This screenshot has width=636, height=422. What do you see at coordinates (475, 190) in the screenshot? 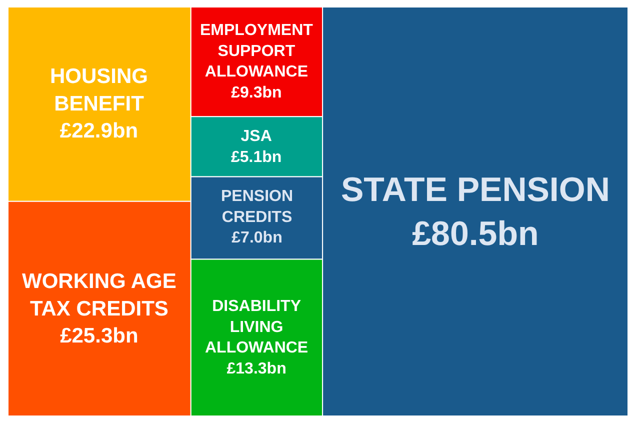
I see `category-label: STATE PENSION` at bounding box center [475, 190].